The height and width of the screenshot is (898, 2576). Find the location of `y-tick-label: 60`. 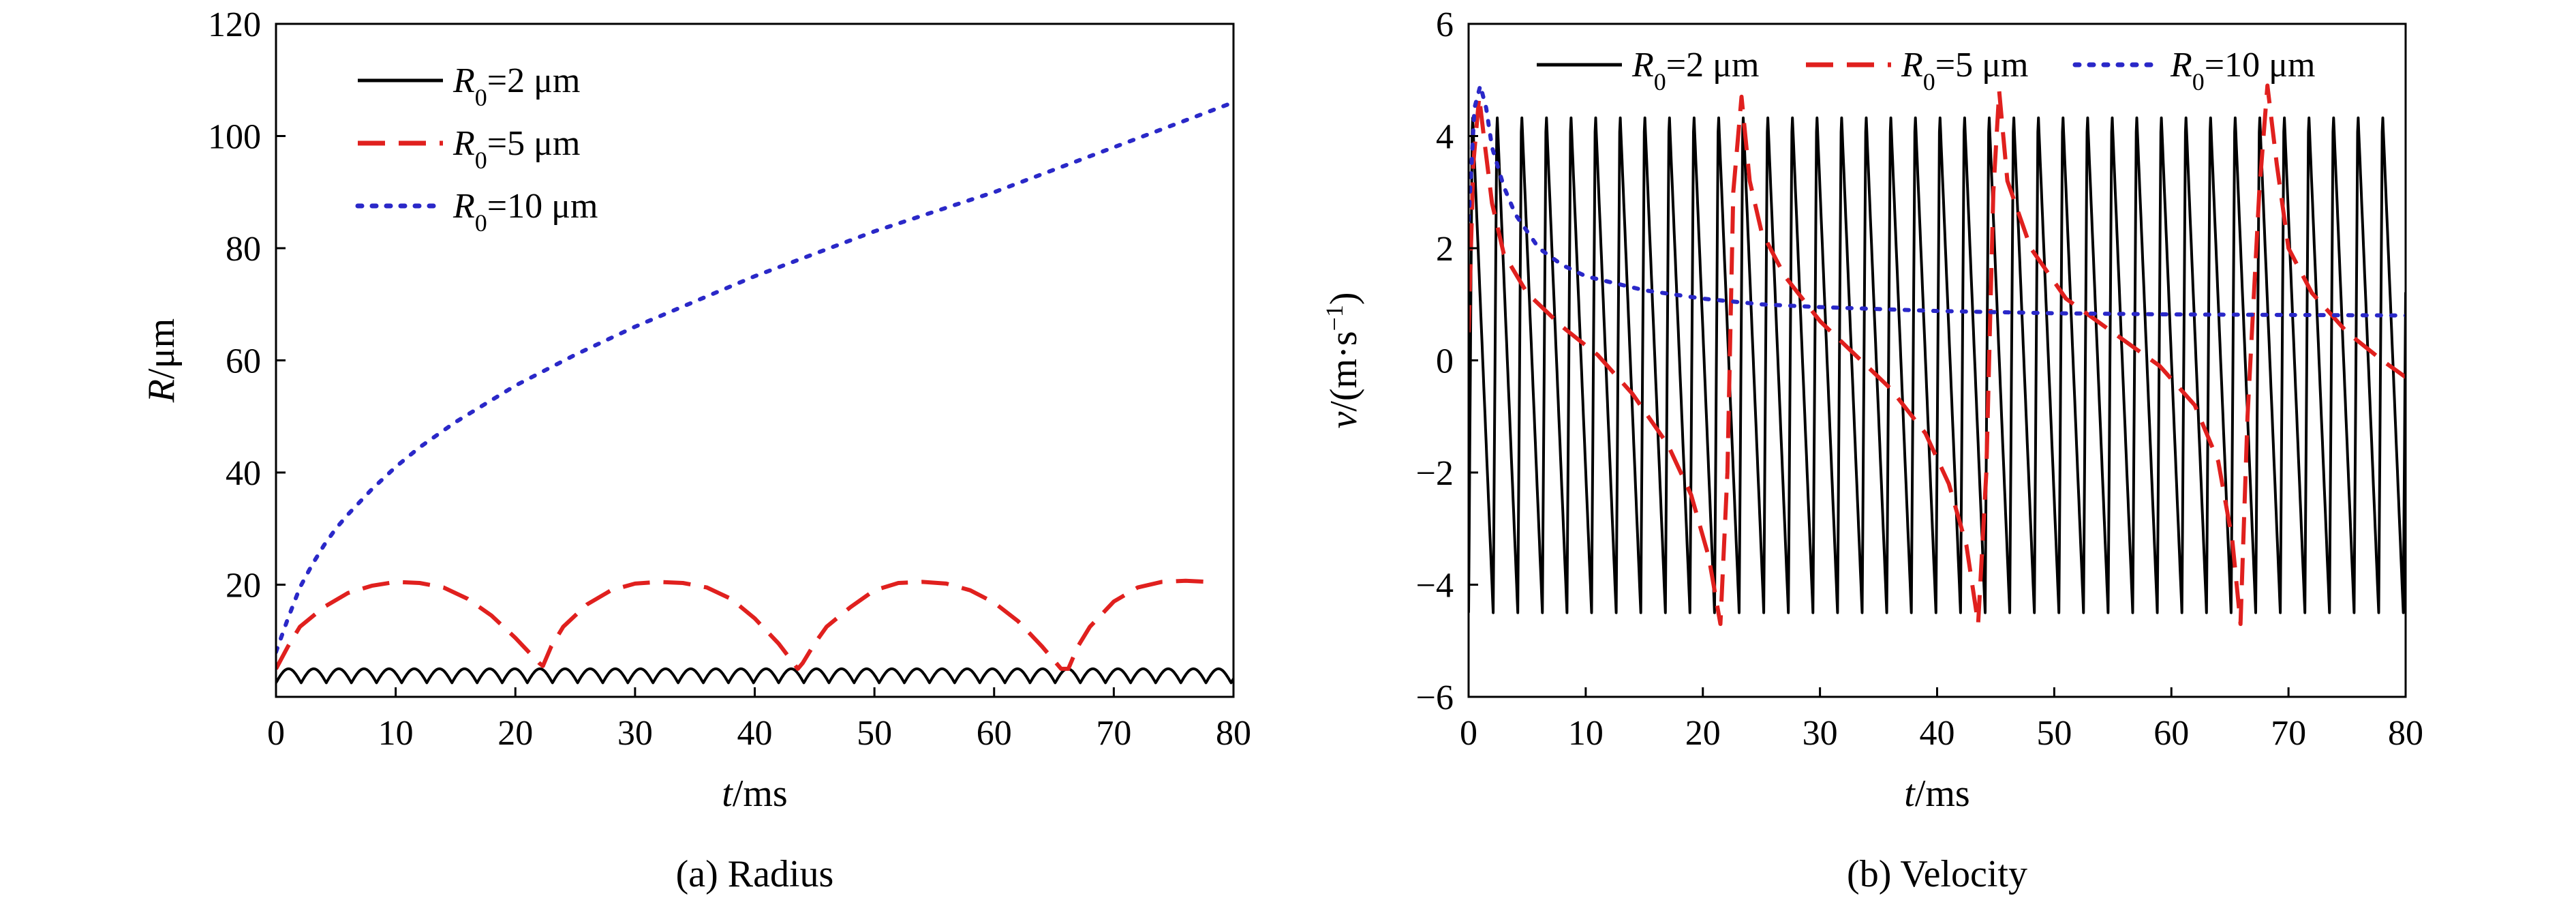

y-tick-label: 60 is located at coordinates (244, 361).